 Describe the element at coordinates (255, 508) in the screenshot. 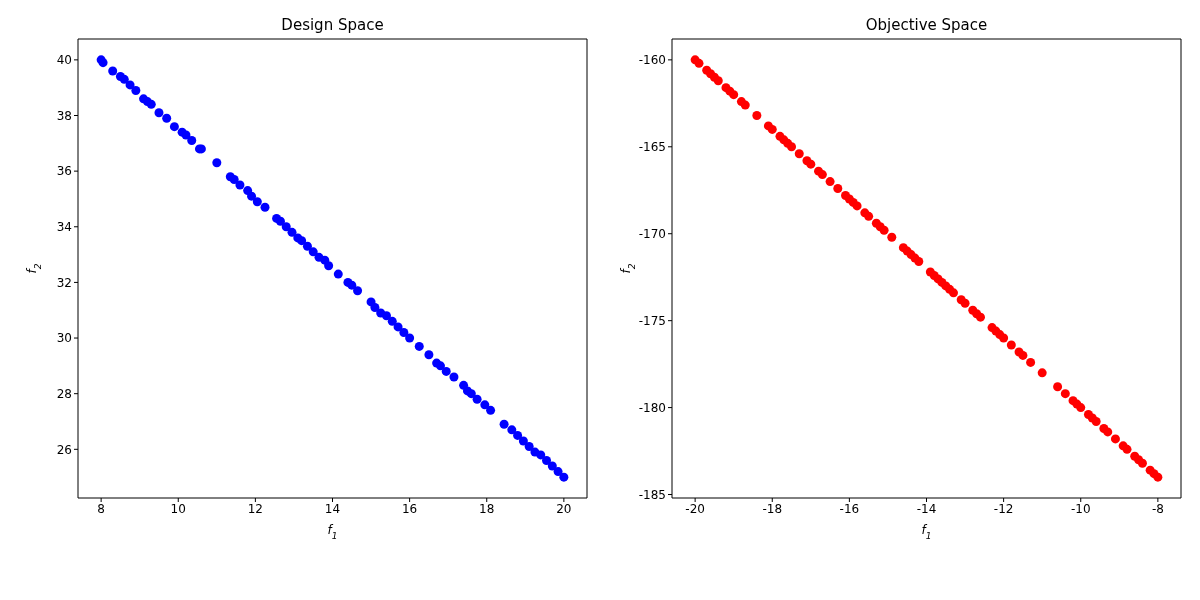

I see `x-tick-label: 12` at that location.